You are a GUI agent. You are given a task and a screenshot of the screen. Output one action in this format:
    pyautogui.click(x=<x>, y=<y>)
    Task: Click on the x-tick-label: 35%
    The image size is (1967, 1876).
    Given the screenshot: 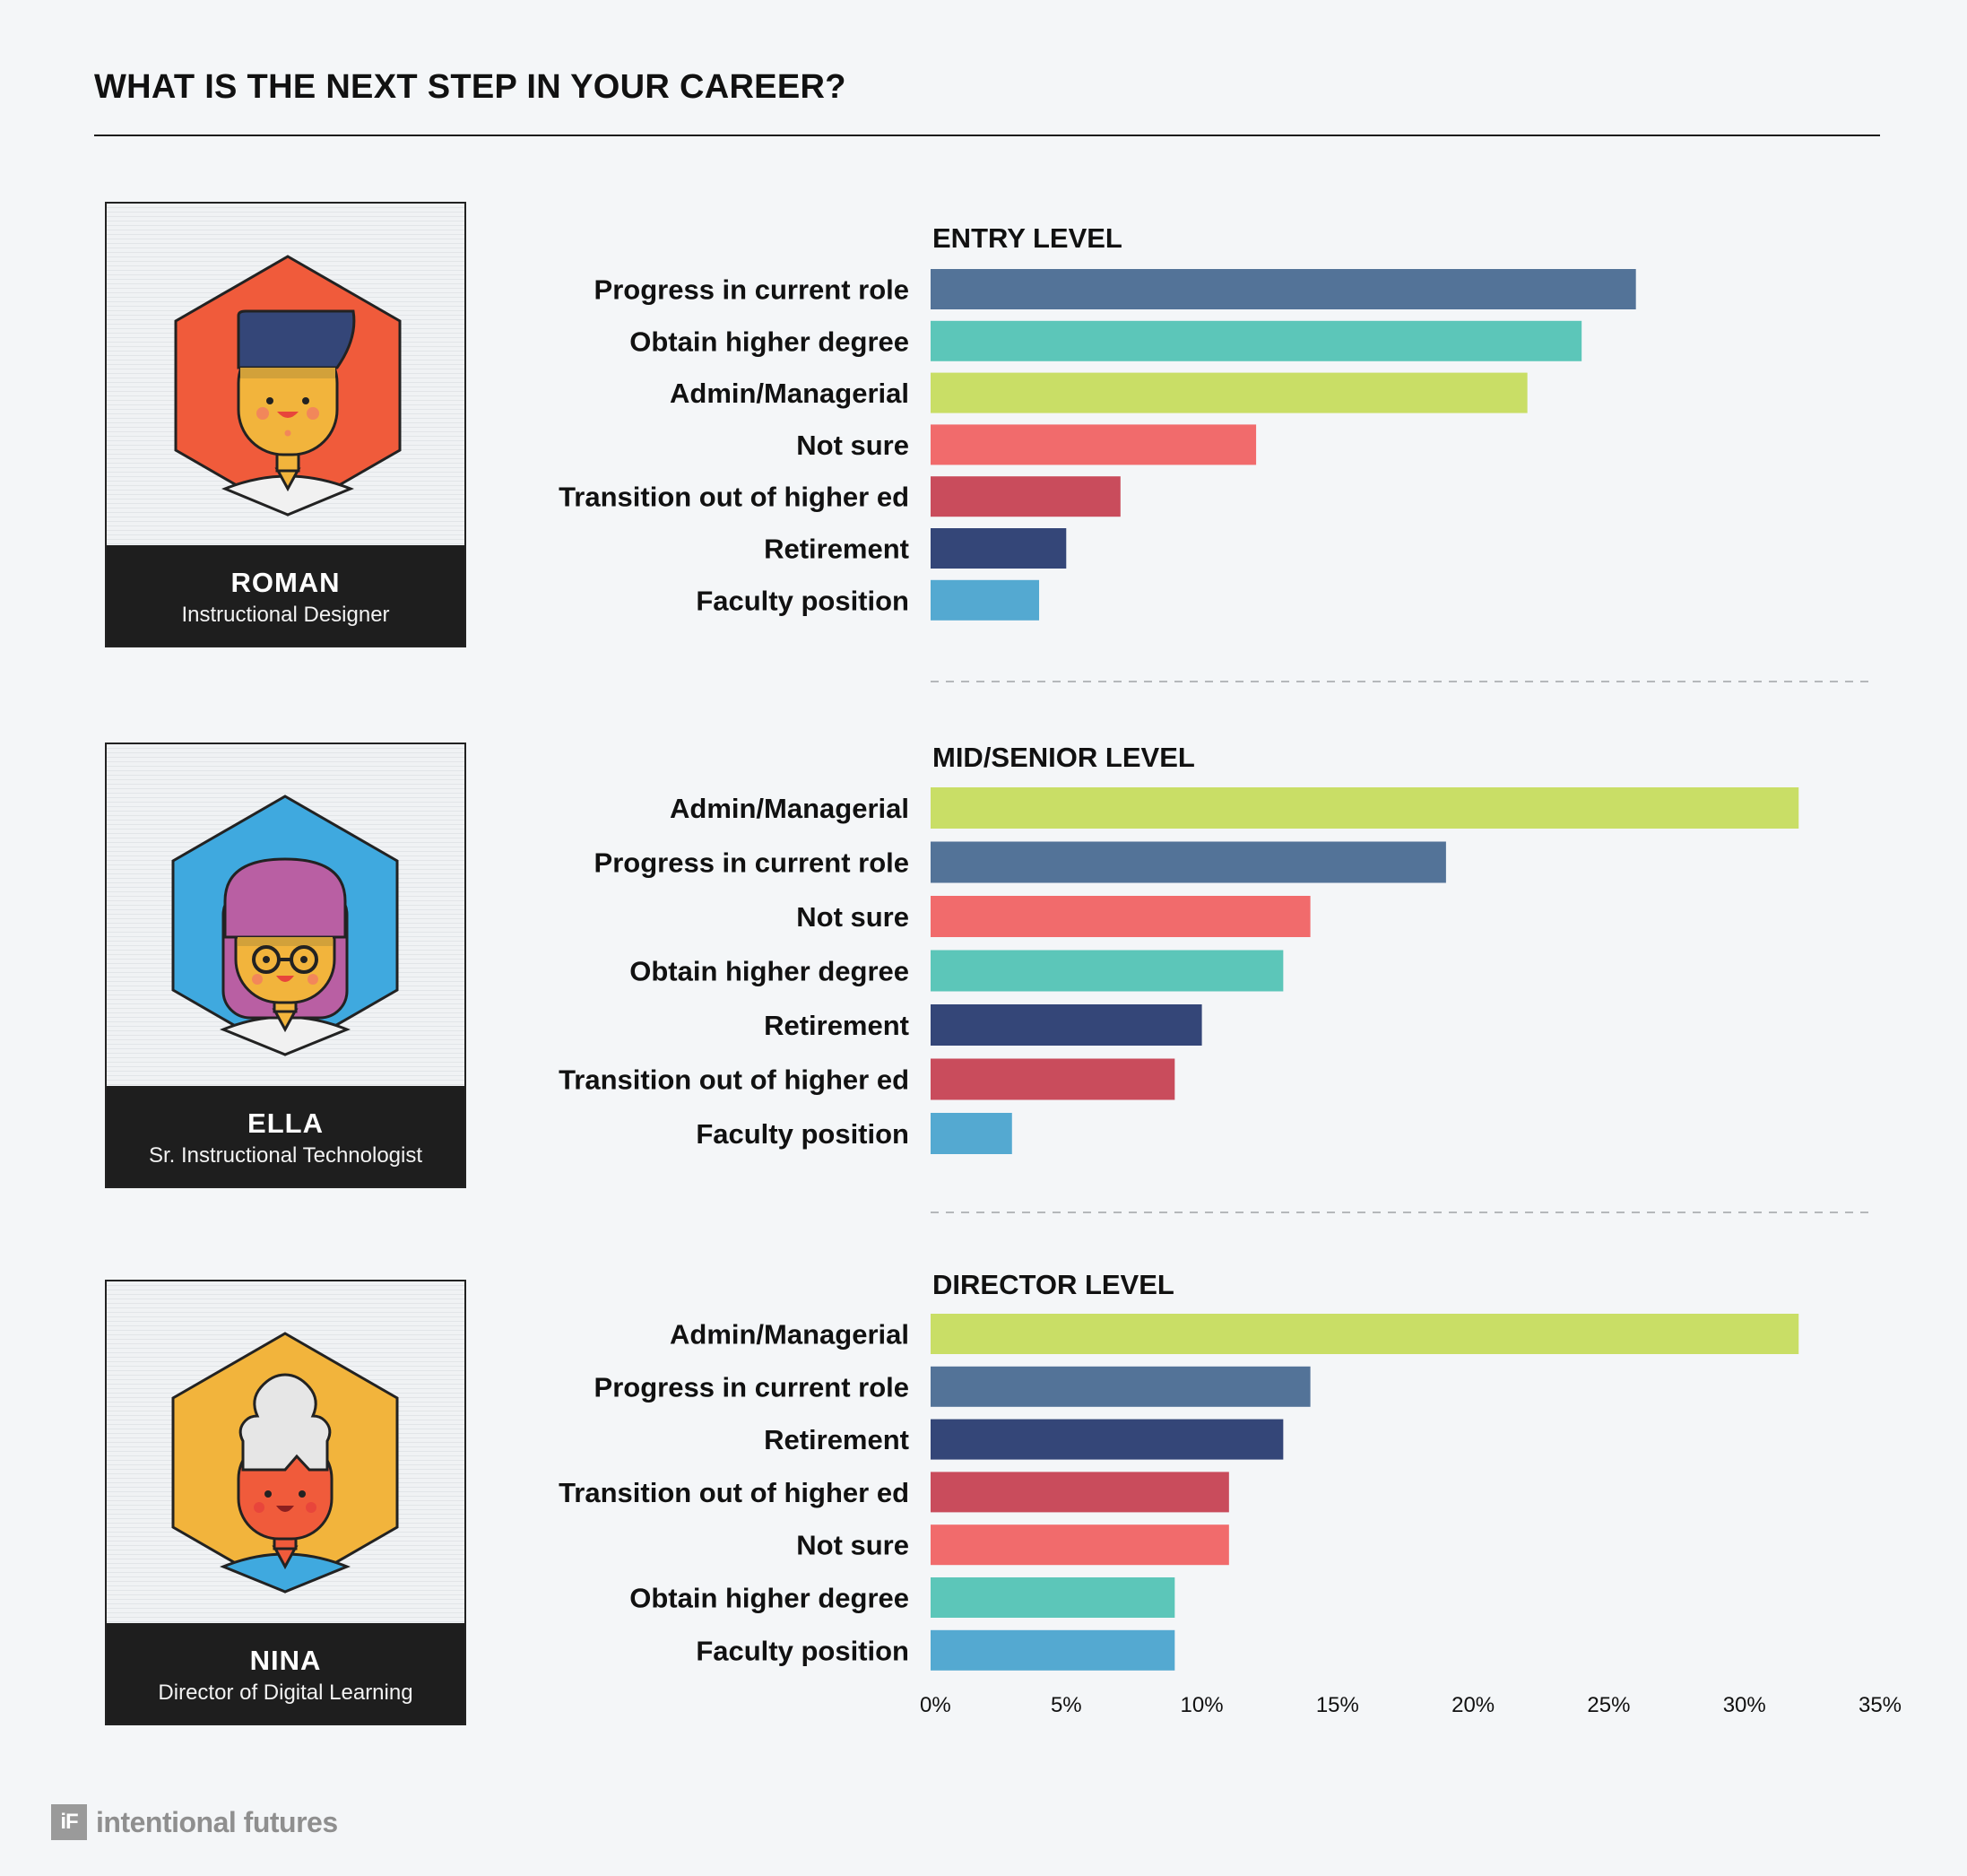 What is the action you would take?
    pyautogui.click(x=1880, y=1705)
    